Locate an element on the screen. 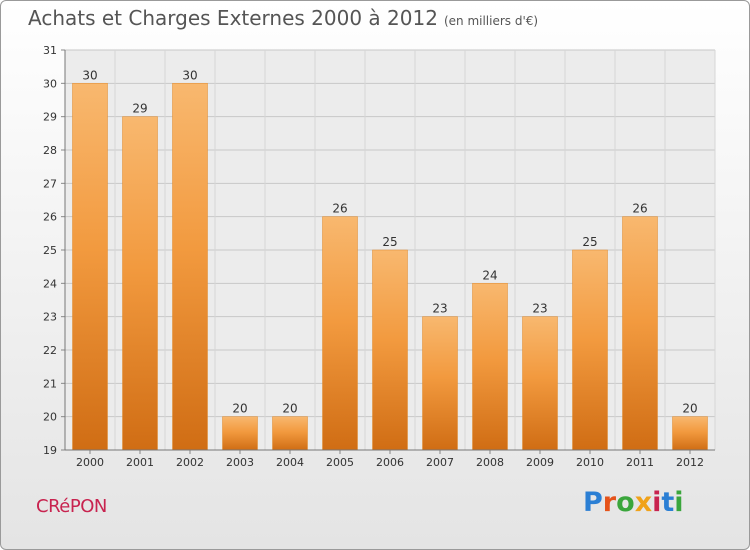 This screenshot has height=550, width=750. x-tick-label: 2006 is located at coordinates (390, 462).